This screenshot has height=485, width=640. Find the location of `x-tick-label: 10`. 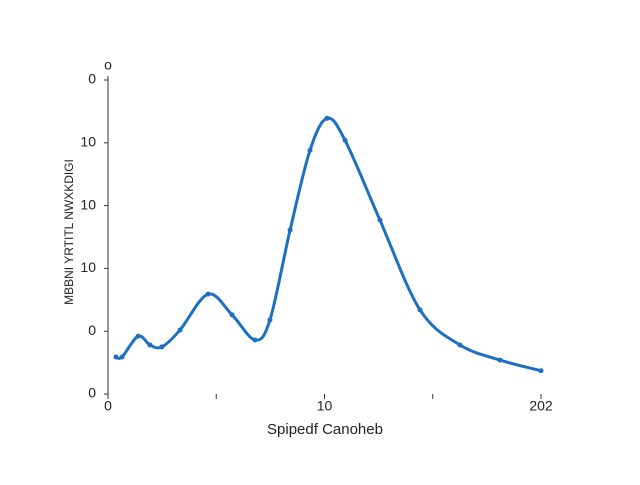

x-tick-label: 10 is located at coordinates (325, 406).